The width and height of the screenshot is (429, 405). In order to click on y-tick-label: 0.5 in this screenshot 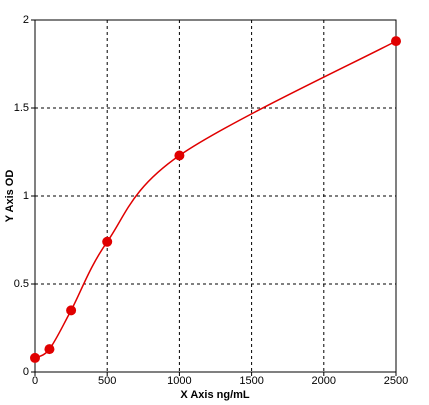, I will do `click(21, 284)`.